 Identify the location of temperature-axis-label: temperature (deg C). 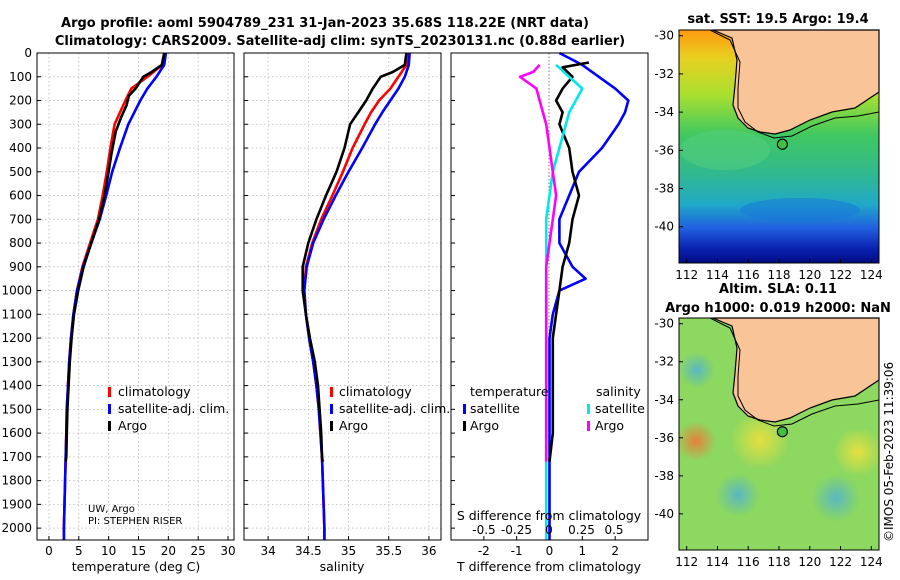
(136, 566).